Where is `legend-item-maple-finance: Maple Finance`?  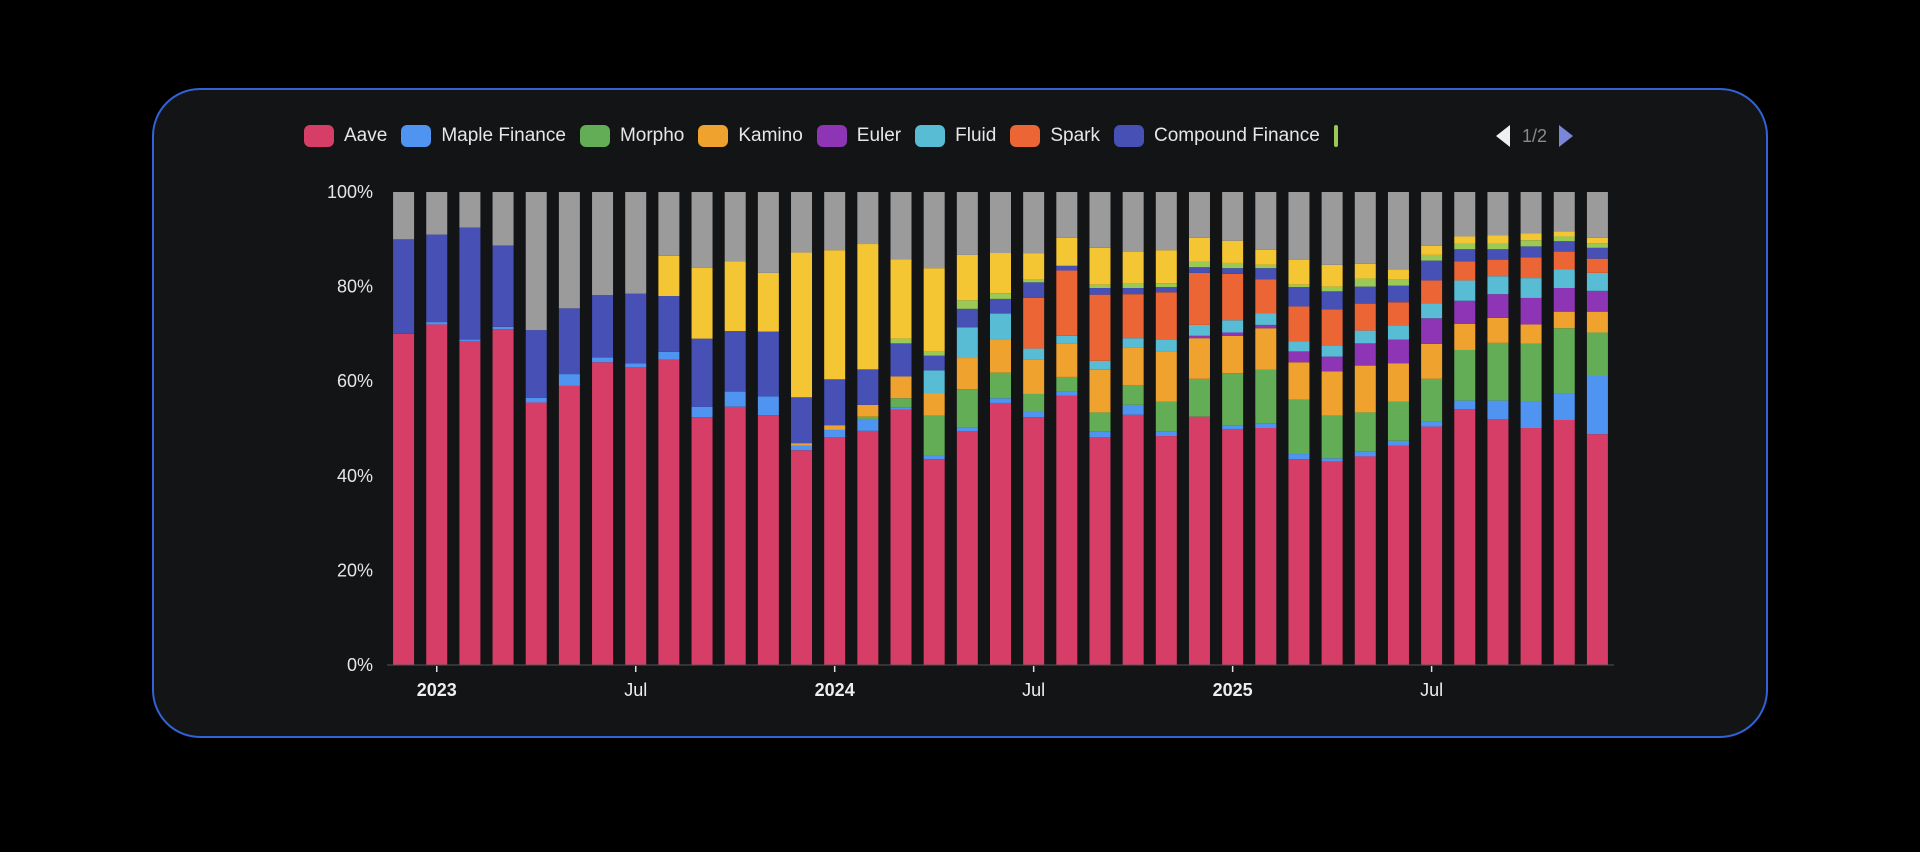 legend-item-maple-finance: Maple Finance is located at coordinates (483, 136).